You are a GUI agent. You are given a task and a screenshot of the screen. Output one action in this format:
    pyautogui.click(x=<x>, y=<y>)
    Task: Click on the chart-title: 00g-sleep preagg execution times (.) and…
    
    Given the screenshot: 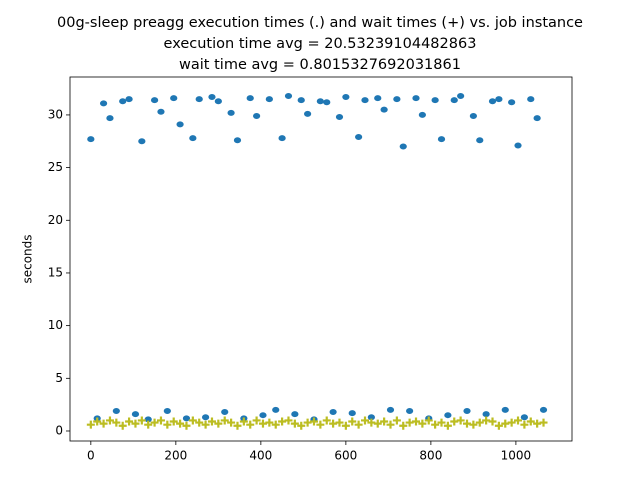 What is the action you would take?
    pyautogui.click(x=320, y=23)
    